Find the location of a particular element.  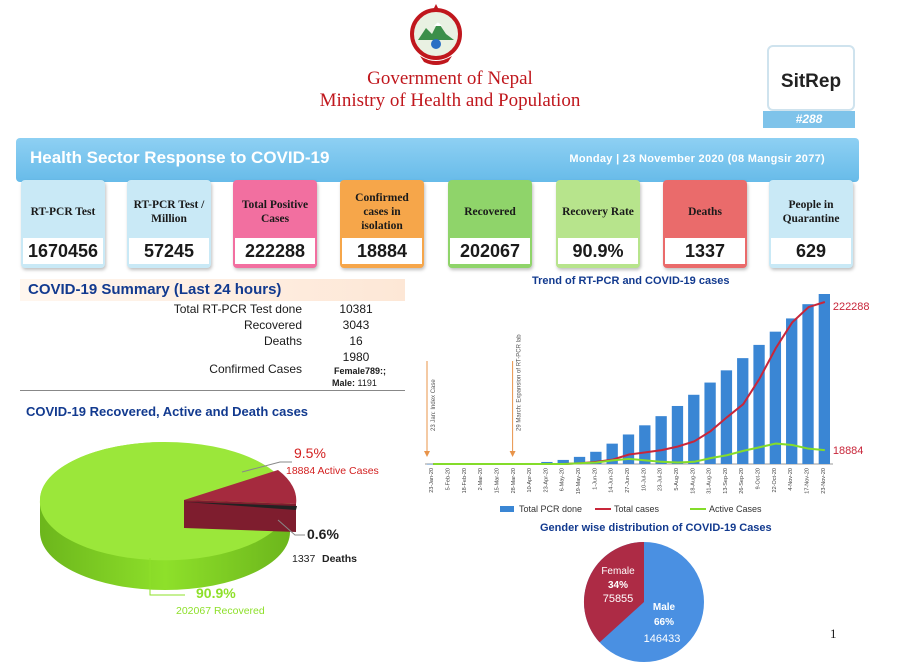

summary-value-deaths: 16 is located at coordinates (356, 341).